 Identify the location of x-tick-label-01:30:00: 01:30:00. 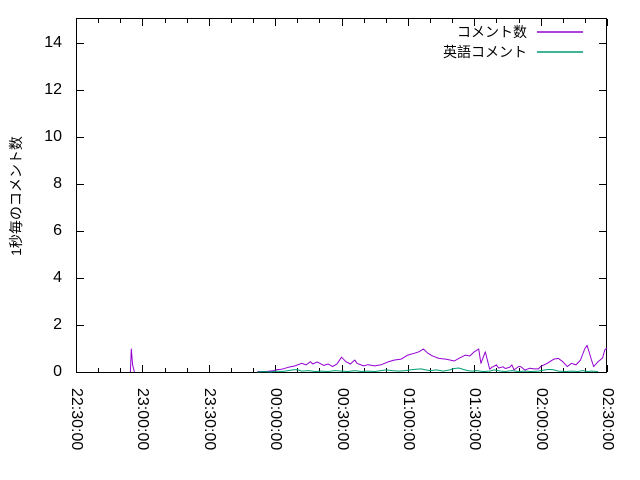
(475, 419).